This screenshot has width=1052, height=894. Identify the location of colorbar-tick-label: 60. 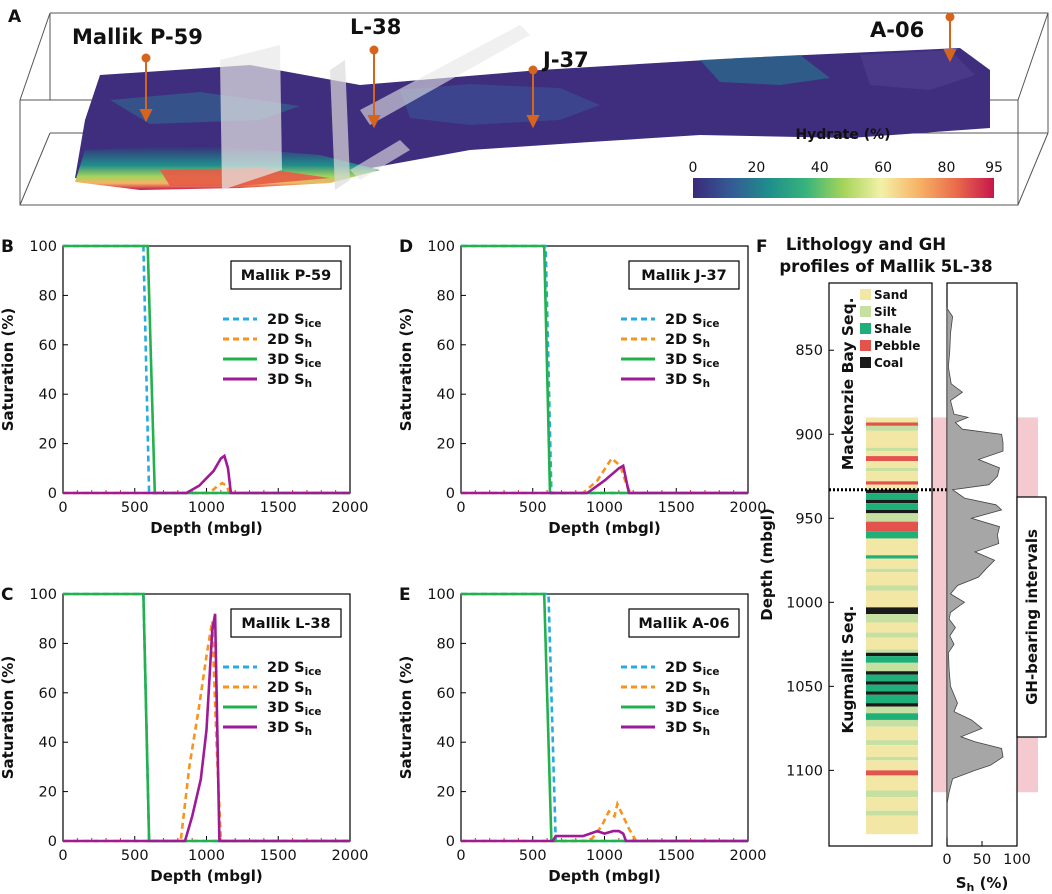
(883, 168).